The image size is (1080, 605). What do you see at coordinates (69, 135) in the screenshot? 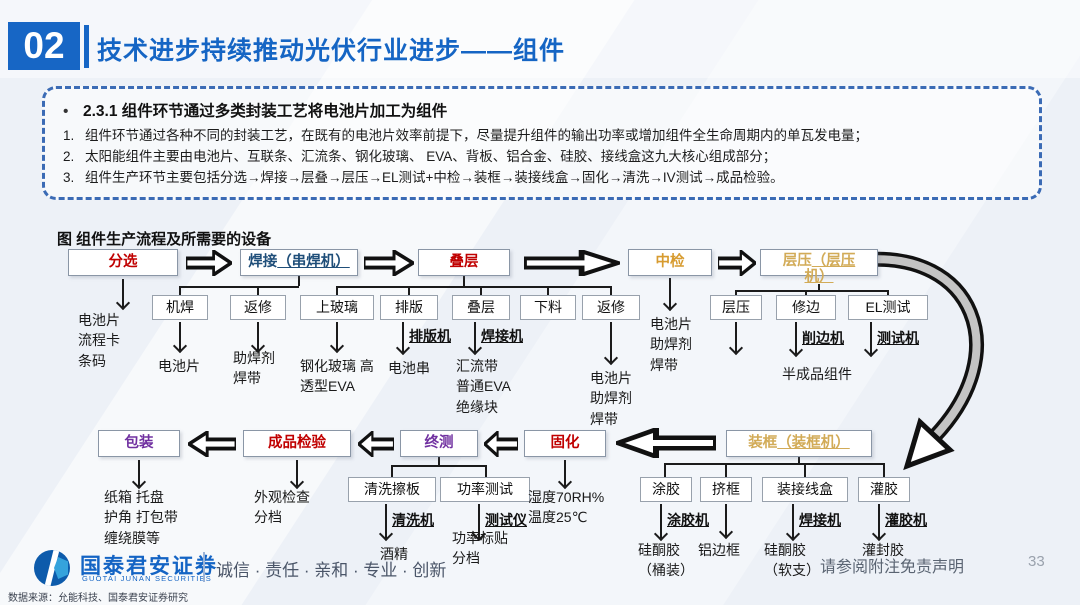
I see `item-number: 1.` at bounding box center [69, 135].